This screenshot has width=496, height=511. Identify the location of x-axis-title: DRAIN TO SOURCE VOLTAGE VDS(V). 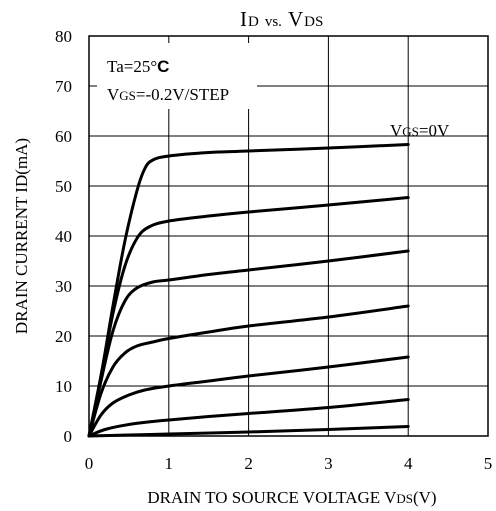
(291, 497).